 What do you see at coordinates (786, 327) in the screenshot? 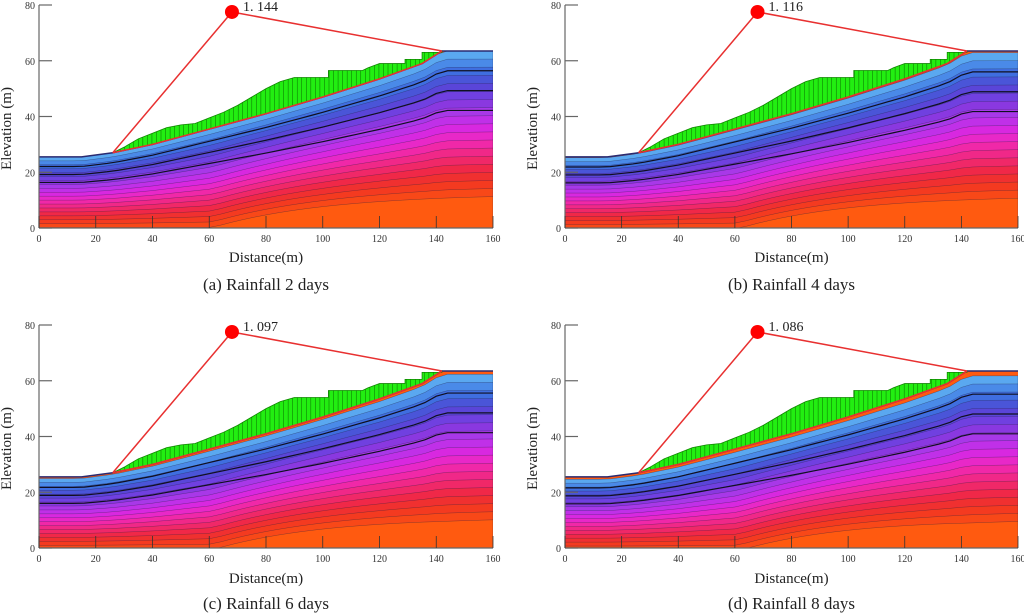
I see `factor-of-safety-label: 1. 086` at bounding box center [786, 327].